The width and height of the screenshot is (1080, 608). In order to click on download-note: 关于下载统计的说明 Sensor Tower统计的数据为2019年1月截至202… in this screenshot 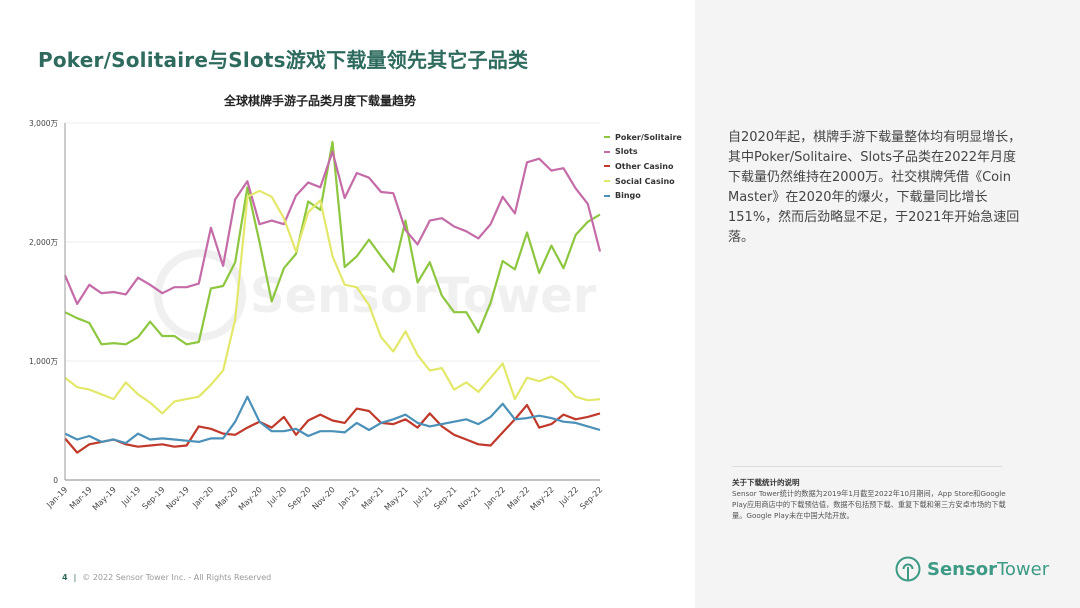, I will do `click(872, 499)`.